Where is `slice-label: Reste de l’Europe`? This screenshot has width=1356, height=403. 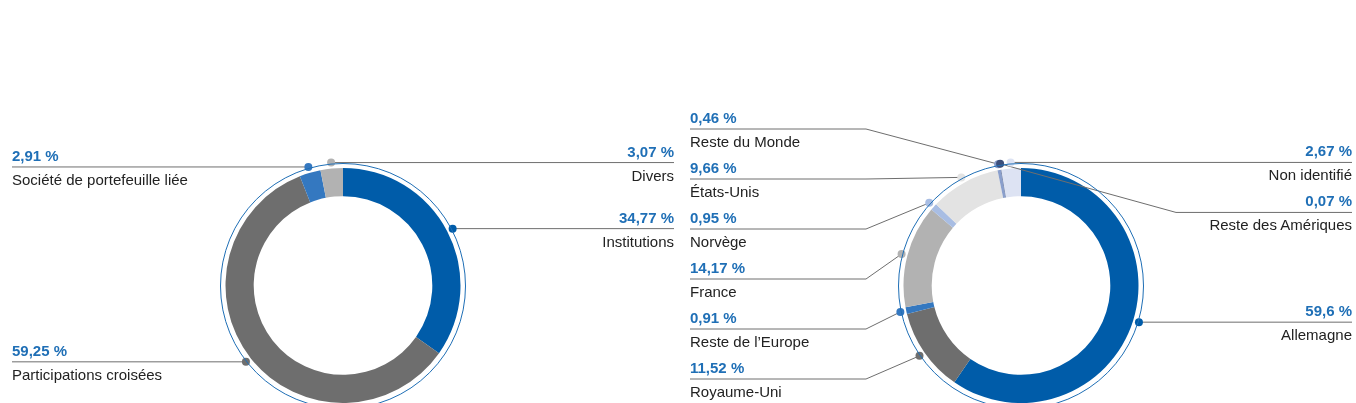
slice-label: Reste de l’Europe is located at coordinates (750, 341).